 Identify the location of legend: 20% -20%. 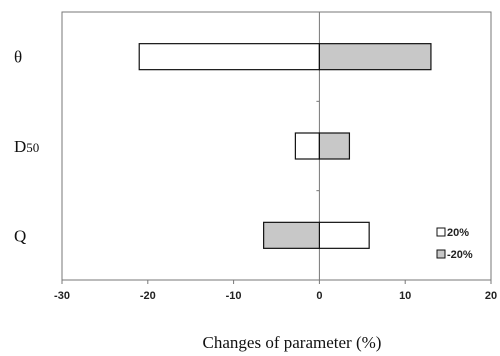
(454, 244).